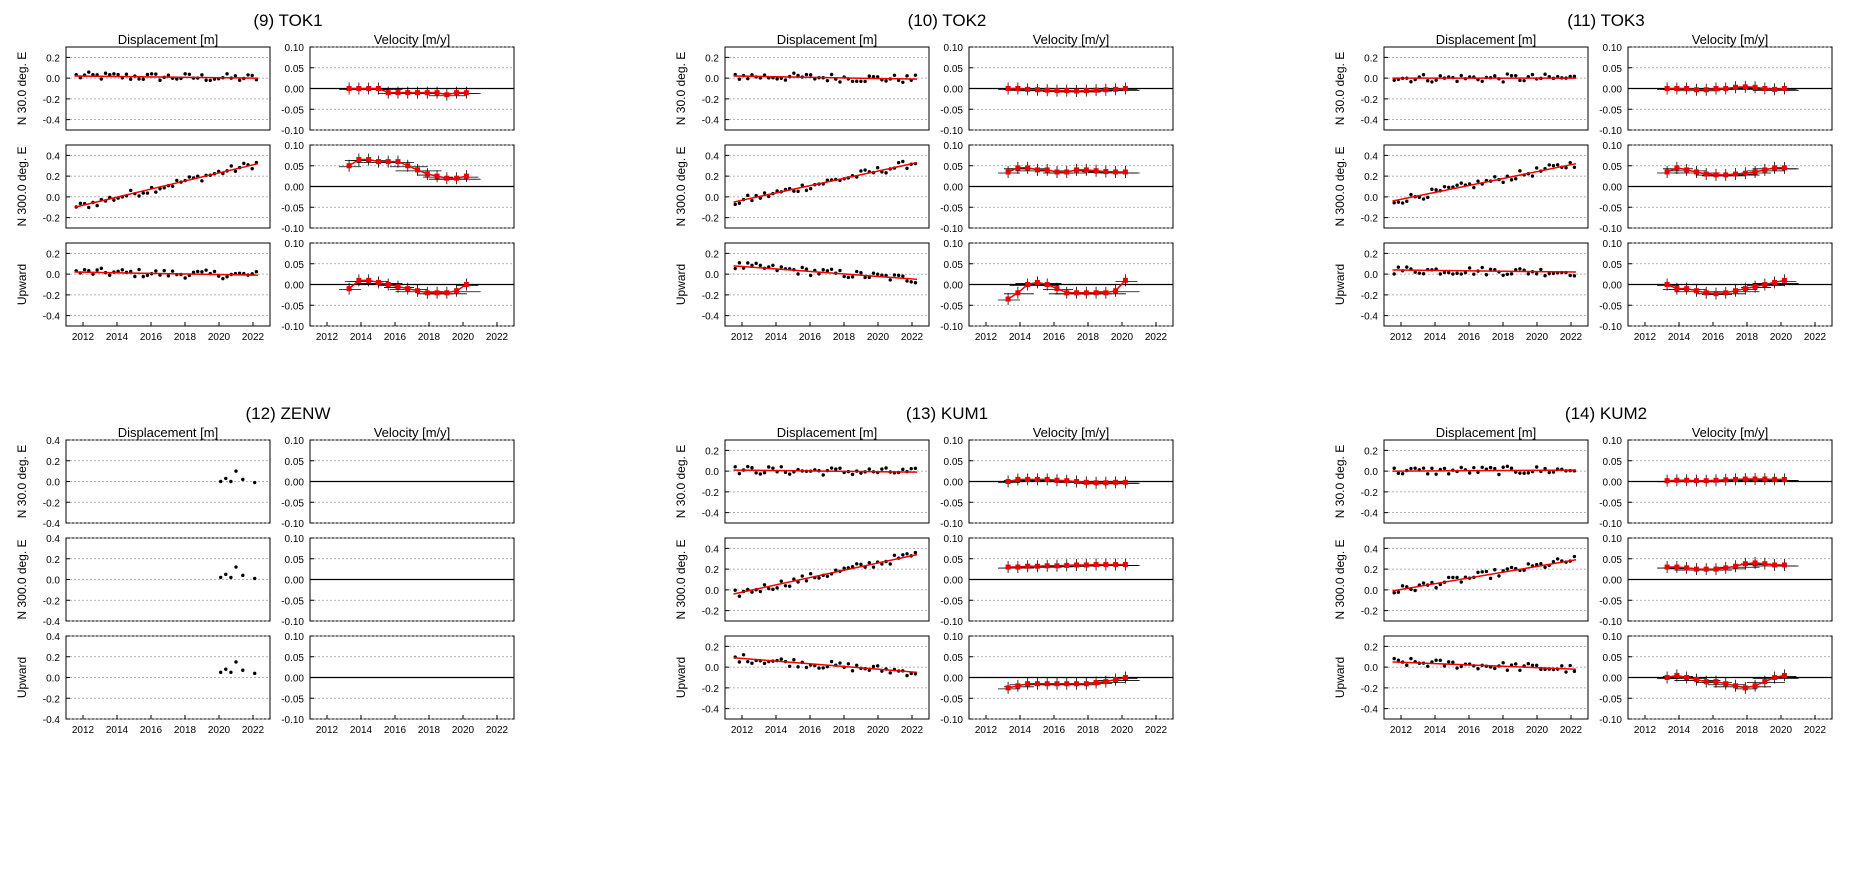 This screenshot has height=874, width=1852. Describe the element at coordinates (1340, 579) in the screenshot. I see `row-label: N 300.0 deg. E` at that location.